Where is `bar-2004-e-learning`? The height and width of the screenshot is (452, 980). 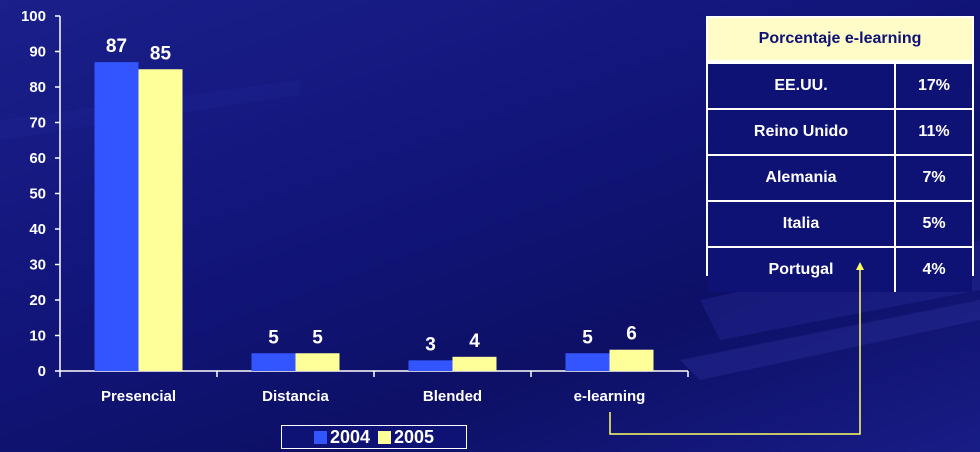
bar-2004-e-learning is located at coordinates (587, 362).